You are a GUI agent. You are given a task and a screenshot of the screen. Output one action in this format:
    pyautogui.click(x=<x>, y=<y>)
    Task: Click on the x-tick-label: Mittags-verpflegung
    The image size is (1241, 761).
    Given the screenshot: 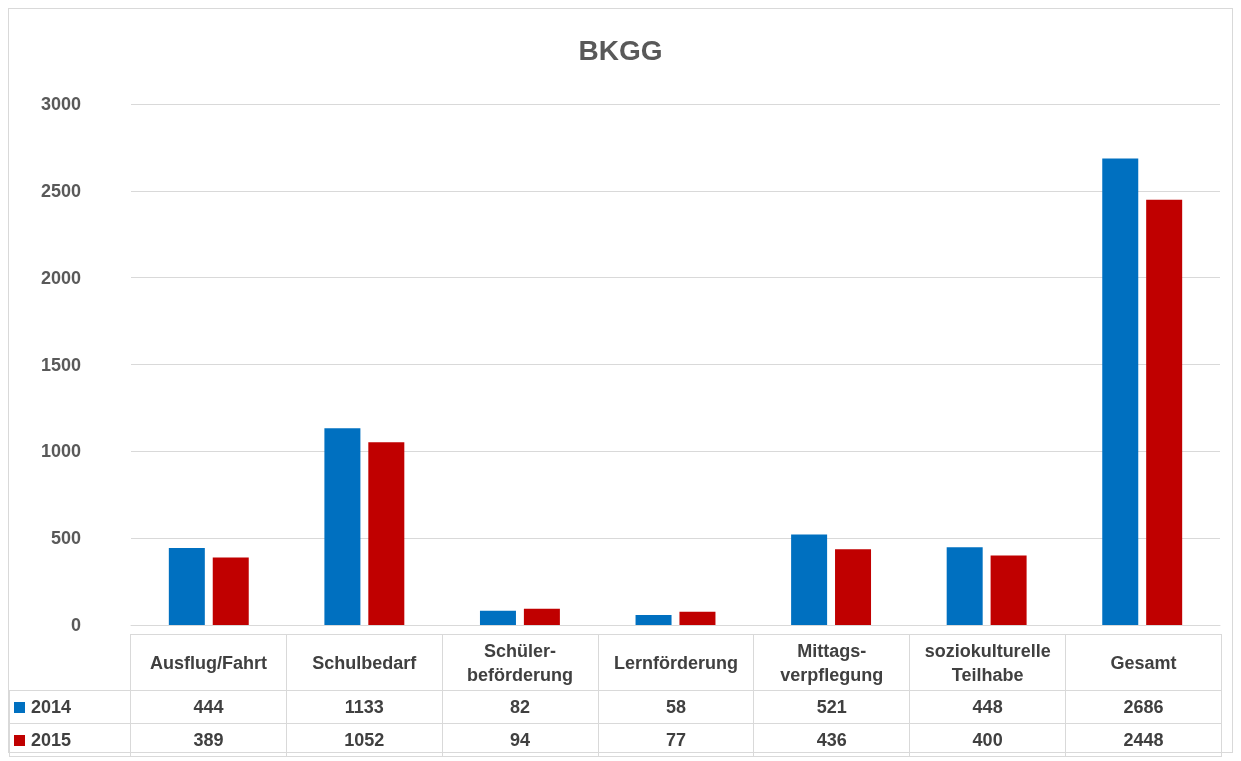 What is the action you would take?
    pyautogui.click(x=831, y=662)
    